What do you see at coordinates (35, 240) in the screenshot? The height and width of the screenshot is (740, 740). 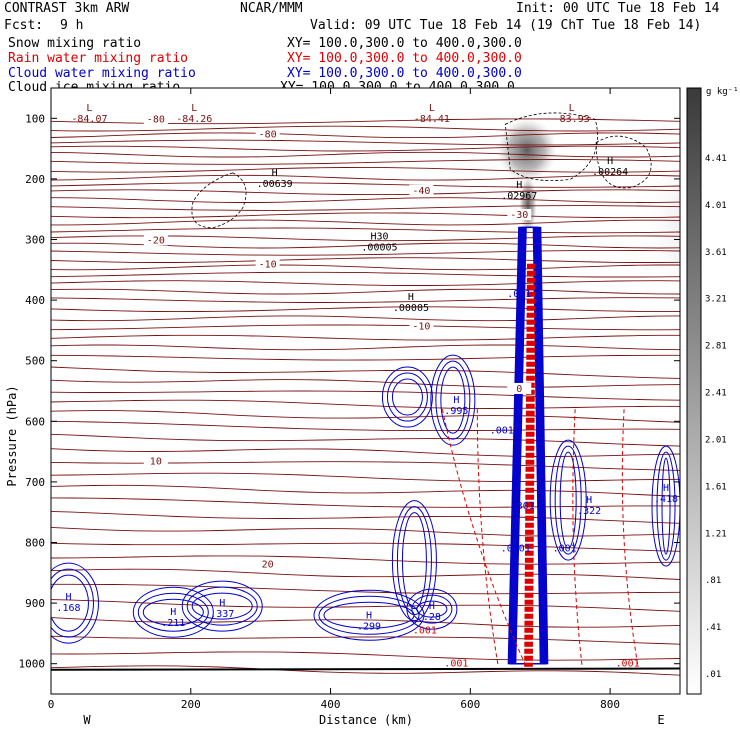 I see `y-tick-label: 300` at bounding box center [35, 240].